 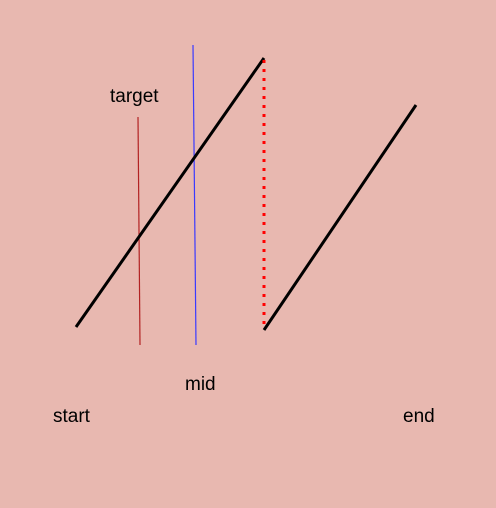 I want to click on start-label: start, so click(x=72, y=416).